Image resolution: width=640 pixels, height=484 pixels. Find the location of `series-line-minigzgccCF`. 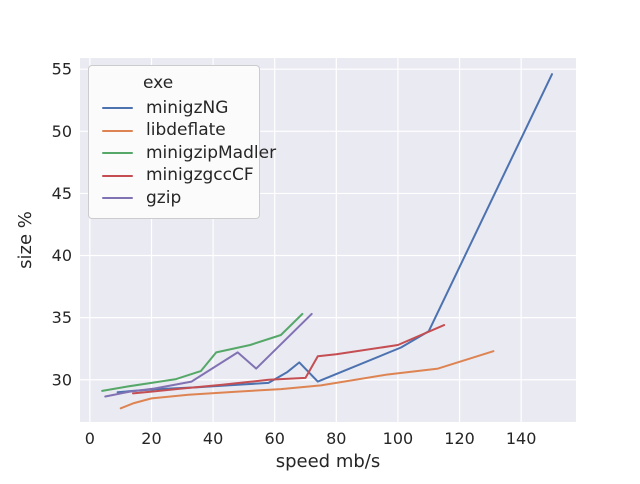

series-line-minigzgccCF is located at coordinates (289, 359).